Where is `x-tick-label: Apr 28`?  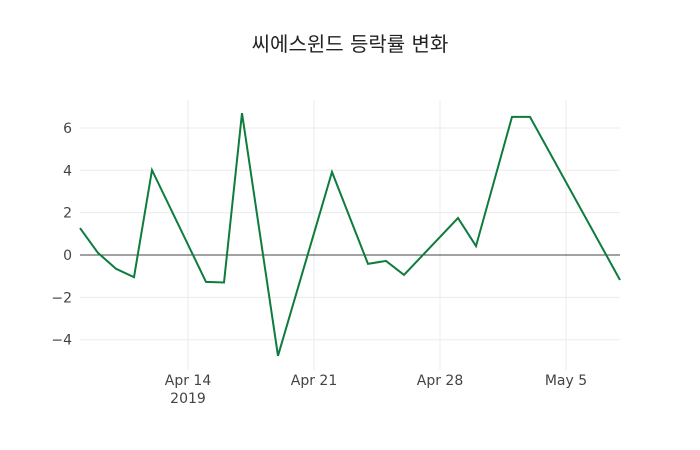 x-tick-label: Apr 28 is located at coordinates (440, 381).